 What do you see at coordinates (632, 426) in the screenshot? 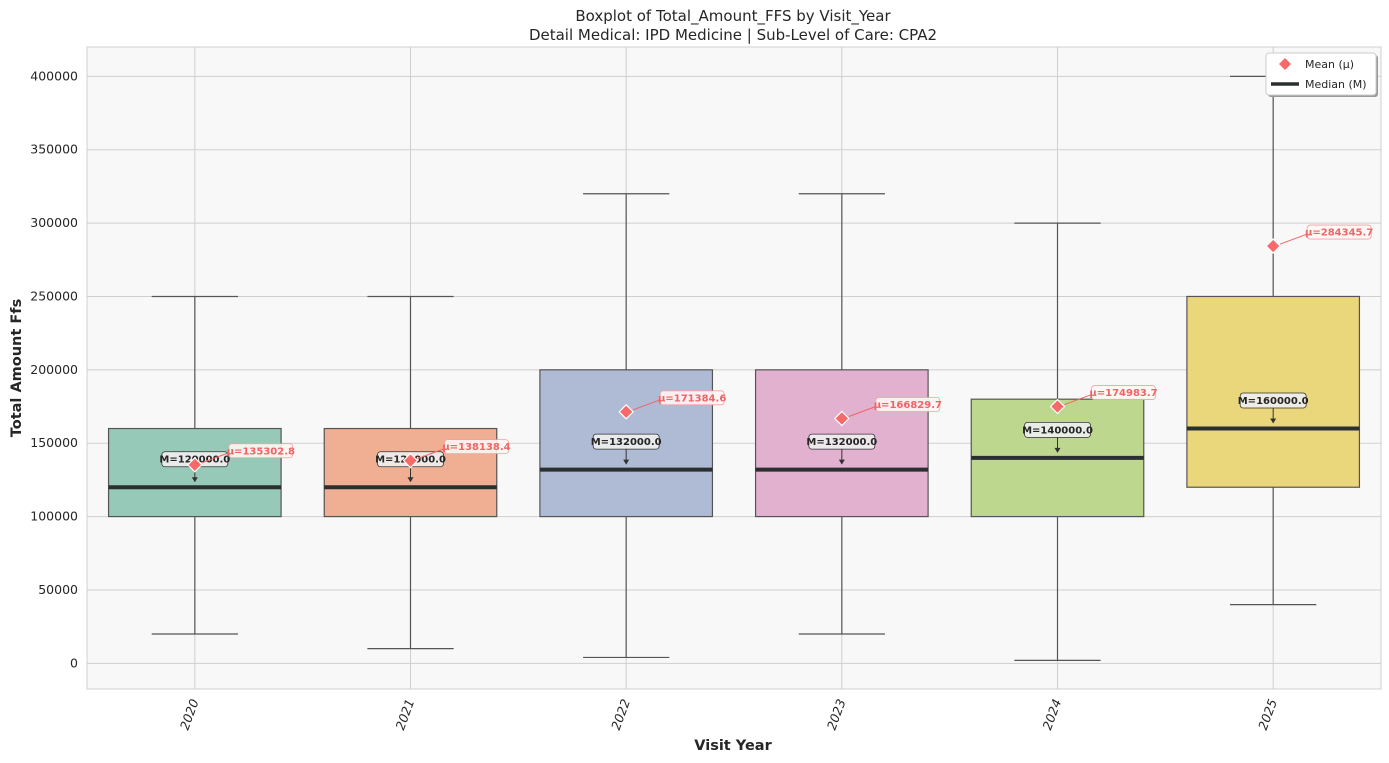
I see `box-2022: M=132000.0 μ=171384.6` at bounding box center [632, 426].